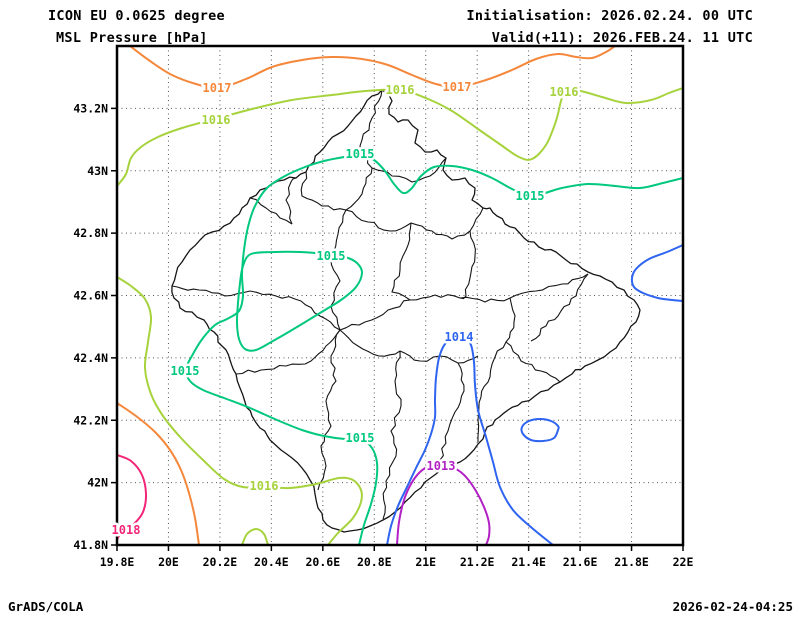 The image size is (800, 618). What do you see at coordinates (459, 337) in the screenshot?
I see `isoline-label-1014: 1014` at bounding box center [459, 337].